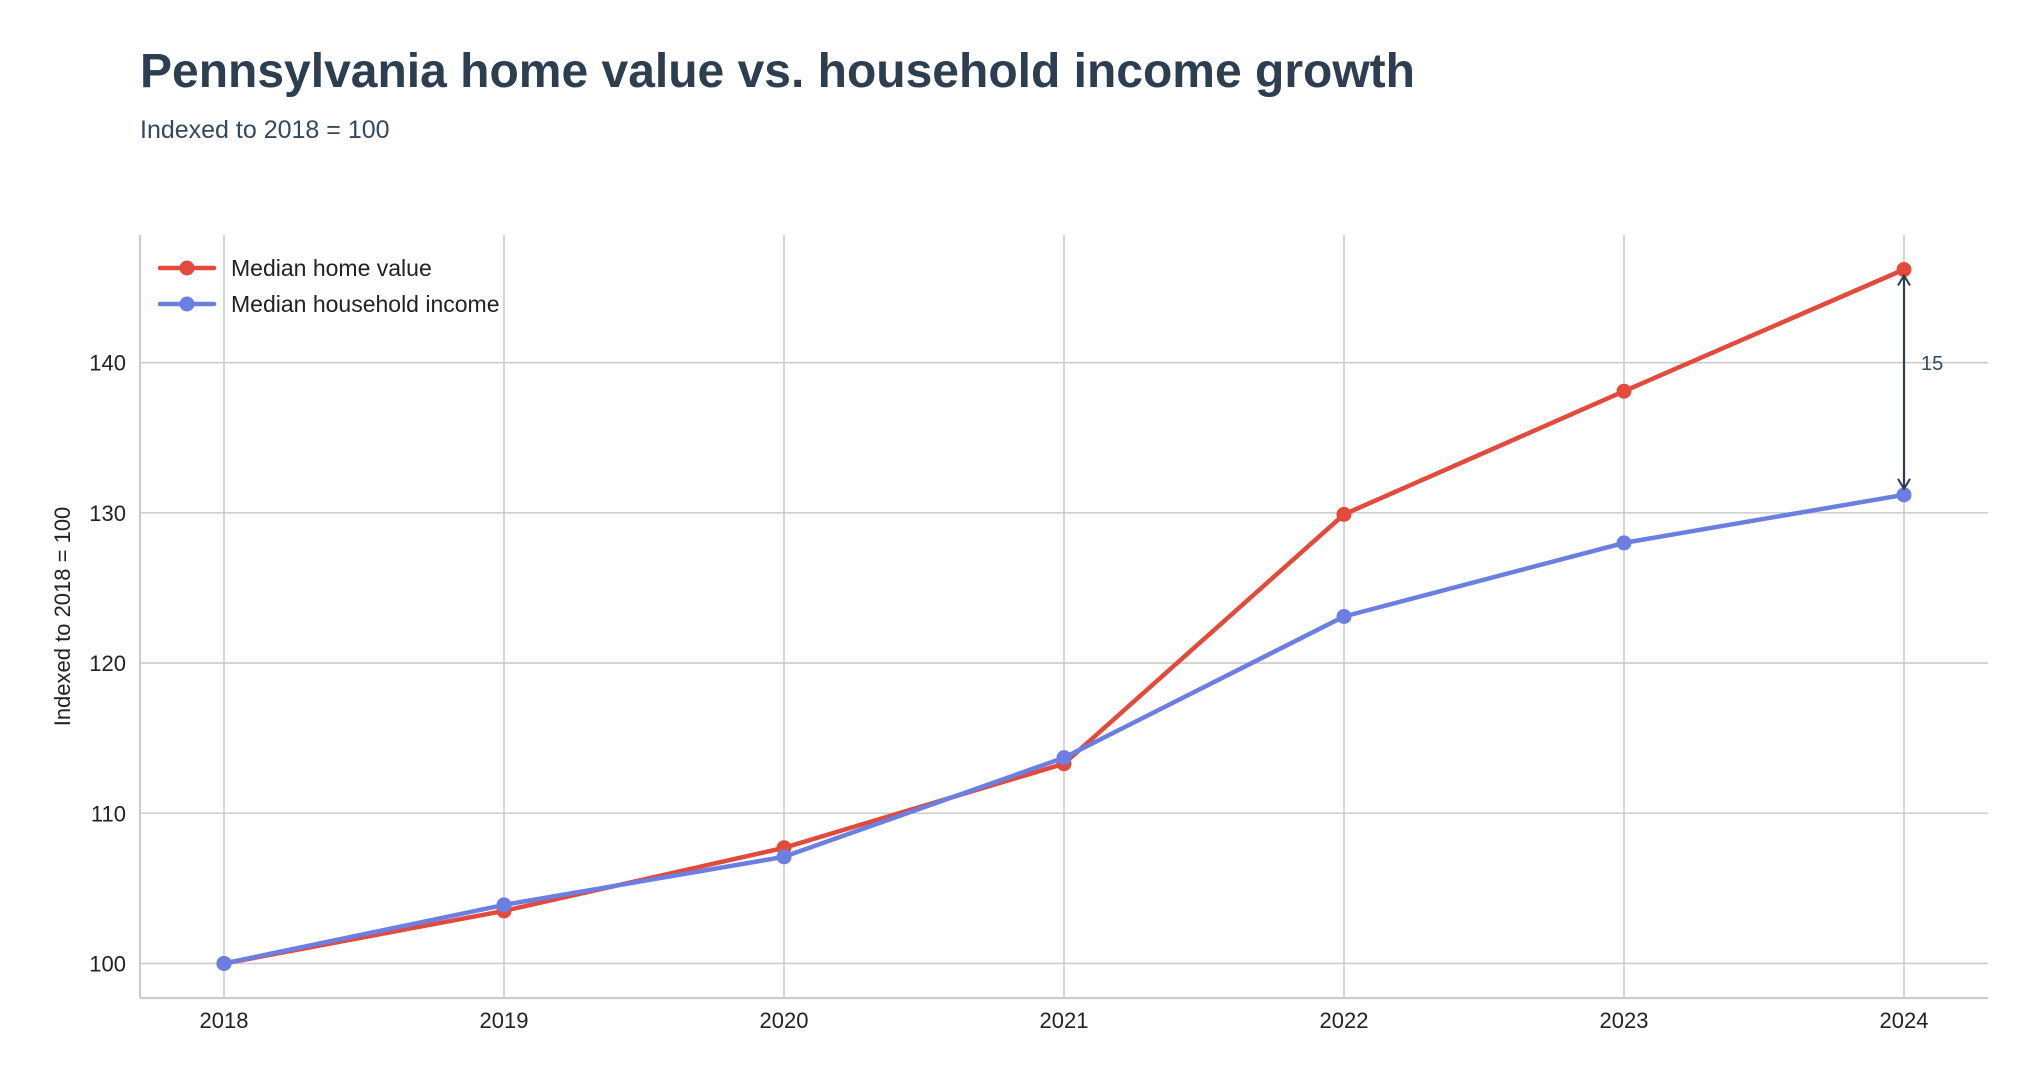 Image resolution: width=2027 pixels, height=1075 pixels. I want to click on chart-subtitle: Indexed to 2018 = 100, so click(265, 130).